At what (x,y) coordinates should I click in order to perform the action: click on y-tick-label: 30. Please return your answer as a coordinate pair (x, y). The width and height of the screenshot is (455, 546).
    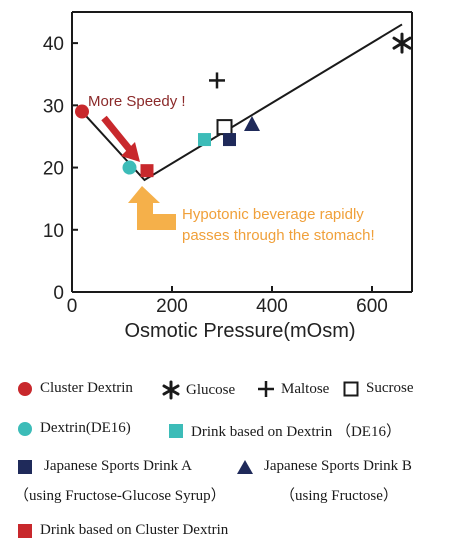
    Looking at the image, I should click on (53, 106).